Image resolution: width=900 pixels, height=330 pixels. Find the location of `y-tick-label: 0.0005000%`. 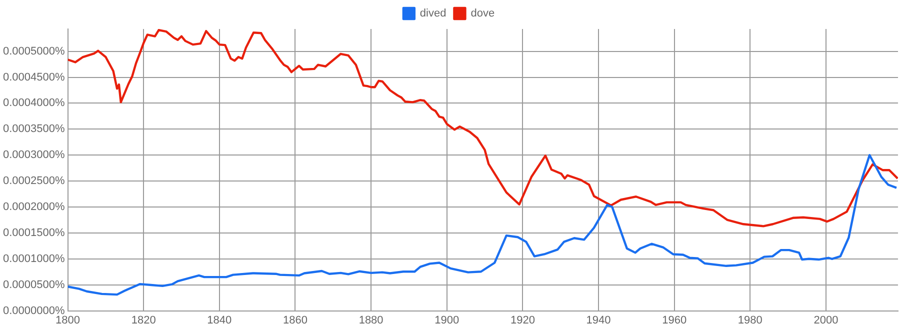

y-tick-label: 0.0005000% is located at coordinates (33, 51).